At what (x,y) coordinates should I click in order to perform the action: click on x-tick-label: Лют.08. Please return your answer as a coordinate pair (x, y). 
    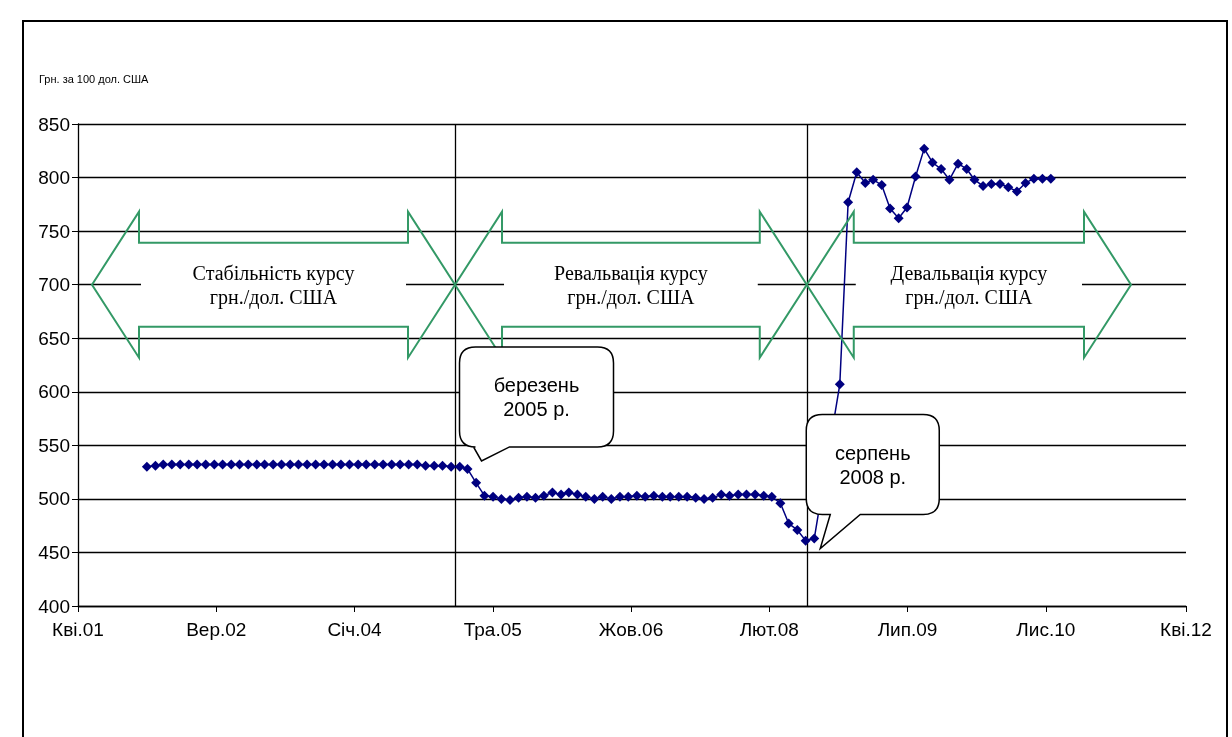
    Looking at the image, I should click on (769, 629).